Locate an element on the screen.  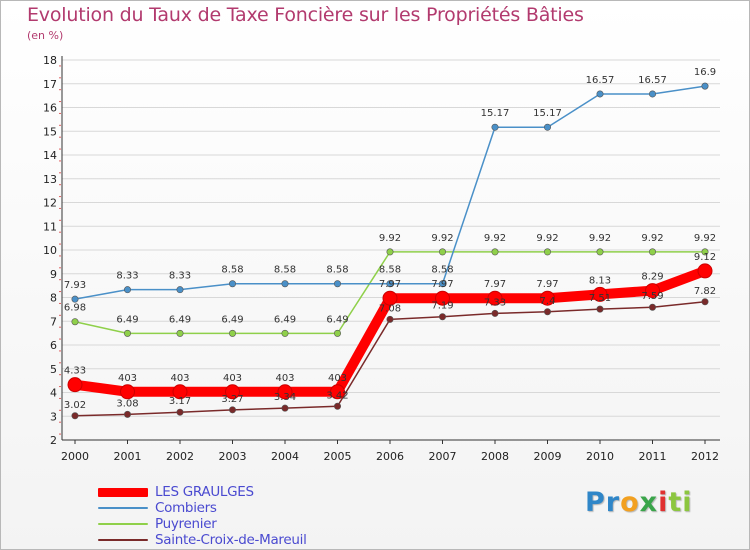
x-tick-label: 2007 is located at coordinates (443, 456).